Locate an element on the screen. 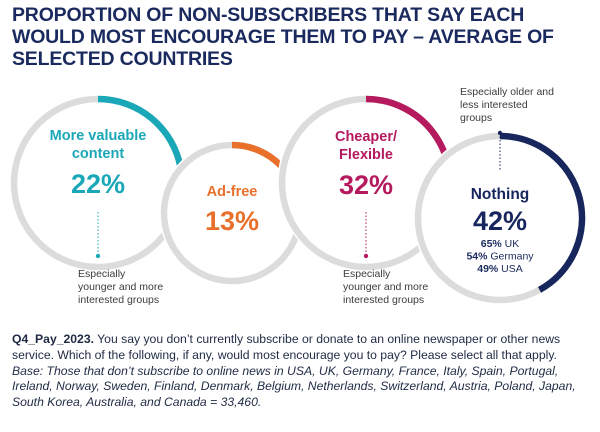 Image resolution: width=600 pixels, height=432 pixels. breakdown-row: 54% Germany is located at coordinates (500, 257).